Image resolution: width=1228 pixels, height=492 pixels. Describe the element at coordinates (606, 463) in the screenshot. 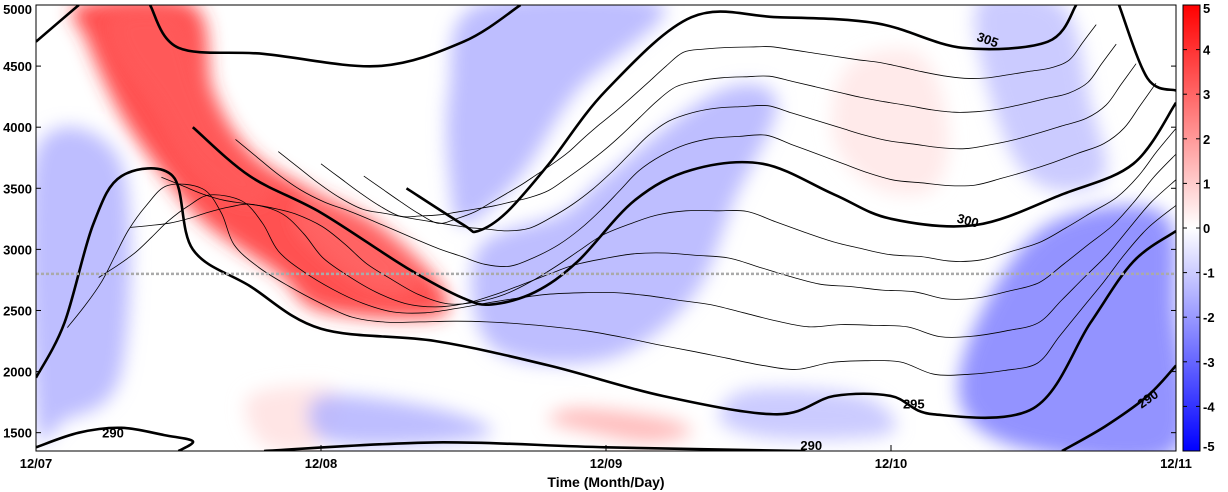

I see `x-tick-label: 12/09` at that location.